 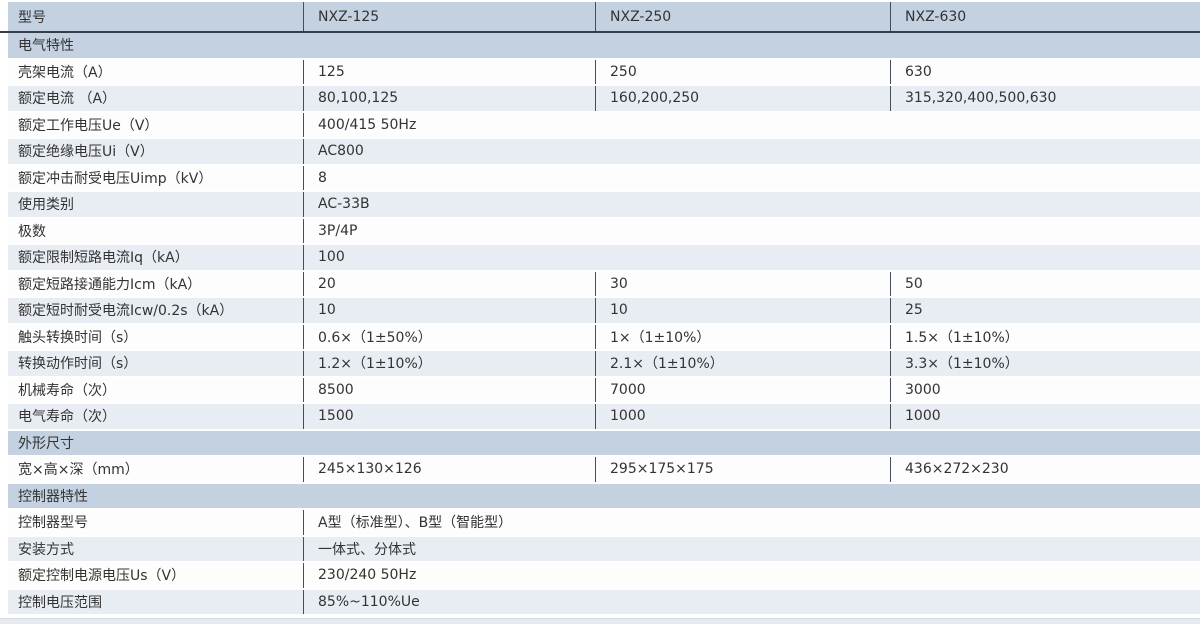 I want to click on bottom-strip, so click(x=600, y=621).